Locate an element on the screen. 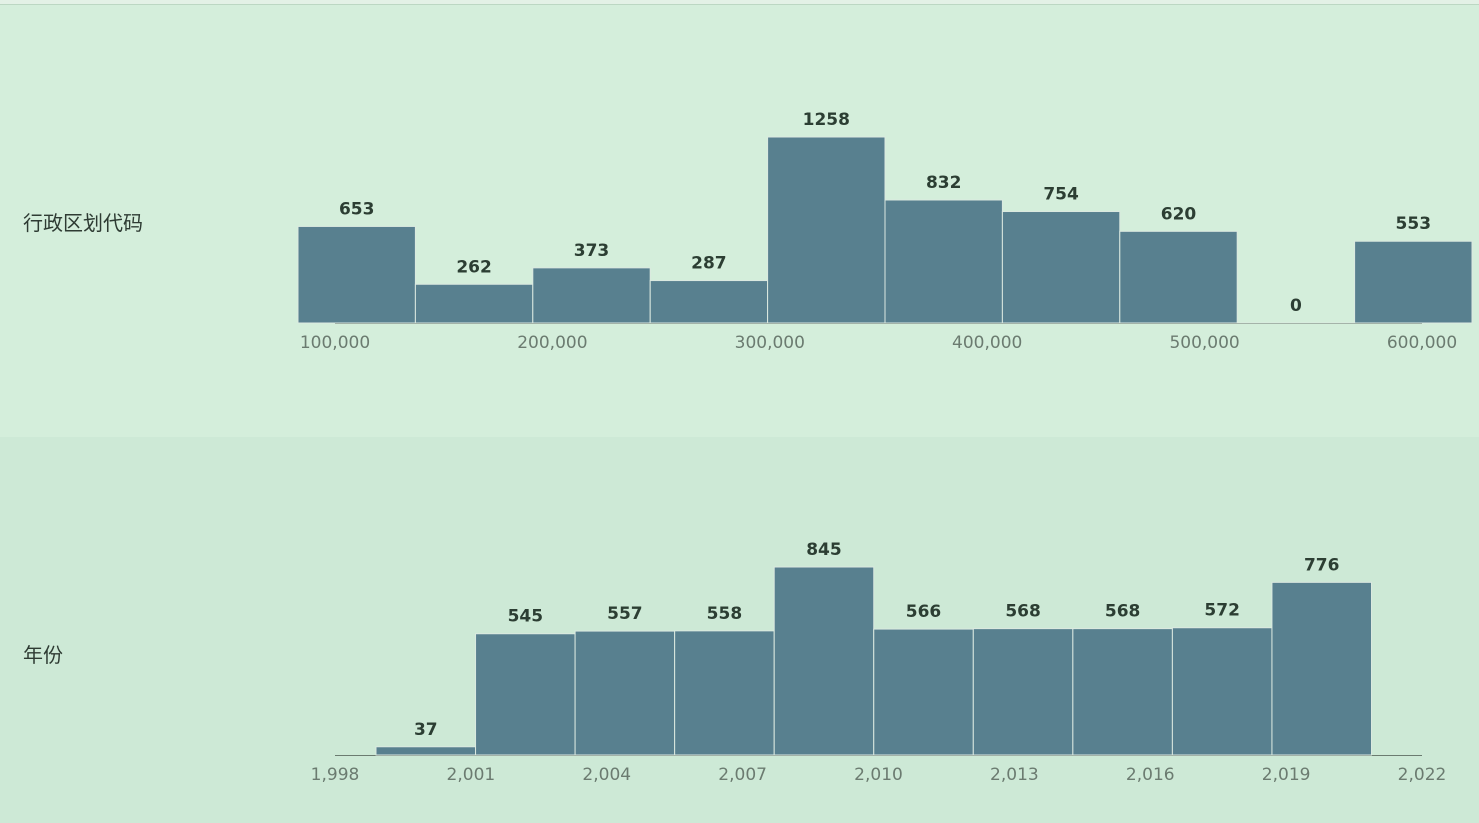 This screenshot has height=823, width=1479. row-label-code: 行政区划代码 is located at coordinates (83, 223).